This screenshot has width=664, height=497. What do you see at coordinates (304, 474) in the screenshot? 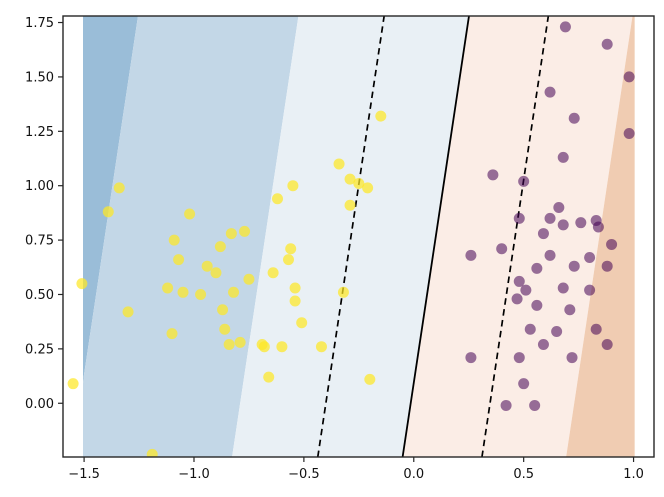
I see `x-tick-label: −0.5` at bounding box center [304, 474].